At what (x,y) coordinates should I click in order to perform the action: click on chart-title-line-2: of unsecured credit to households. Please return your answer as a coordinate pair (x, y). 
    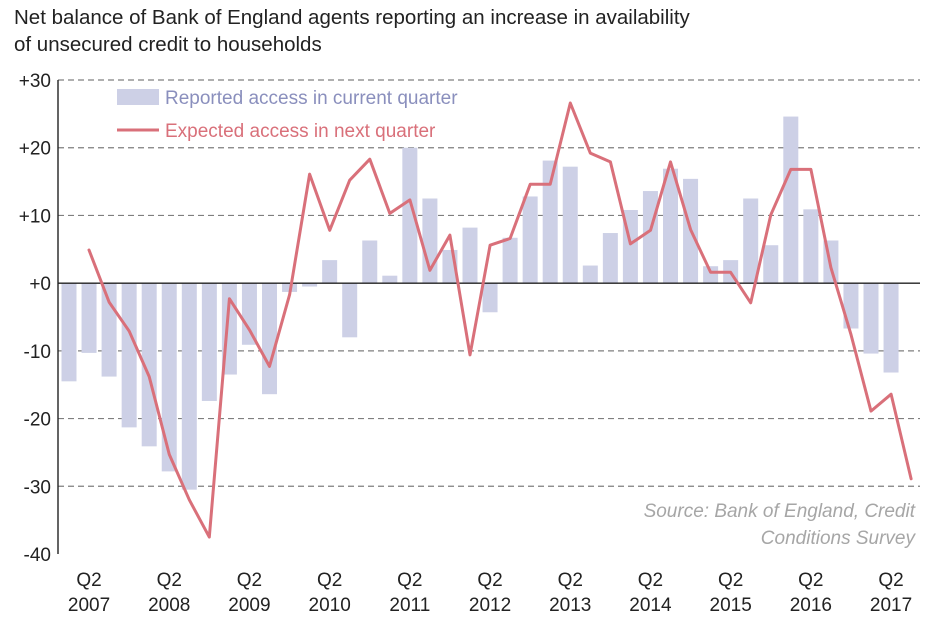
    Looking at the image, I should click on (168, 44).